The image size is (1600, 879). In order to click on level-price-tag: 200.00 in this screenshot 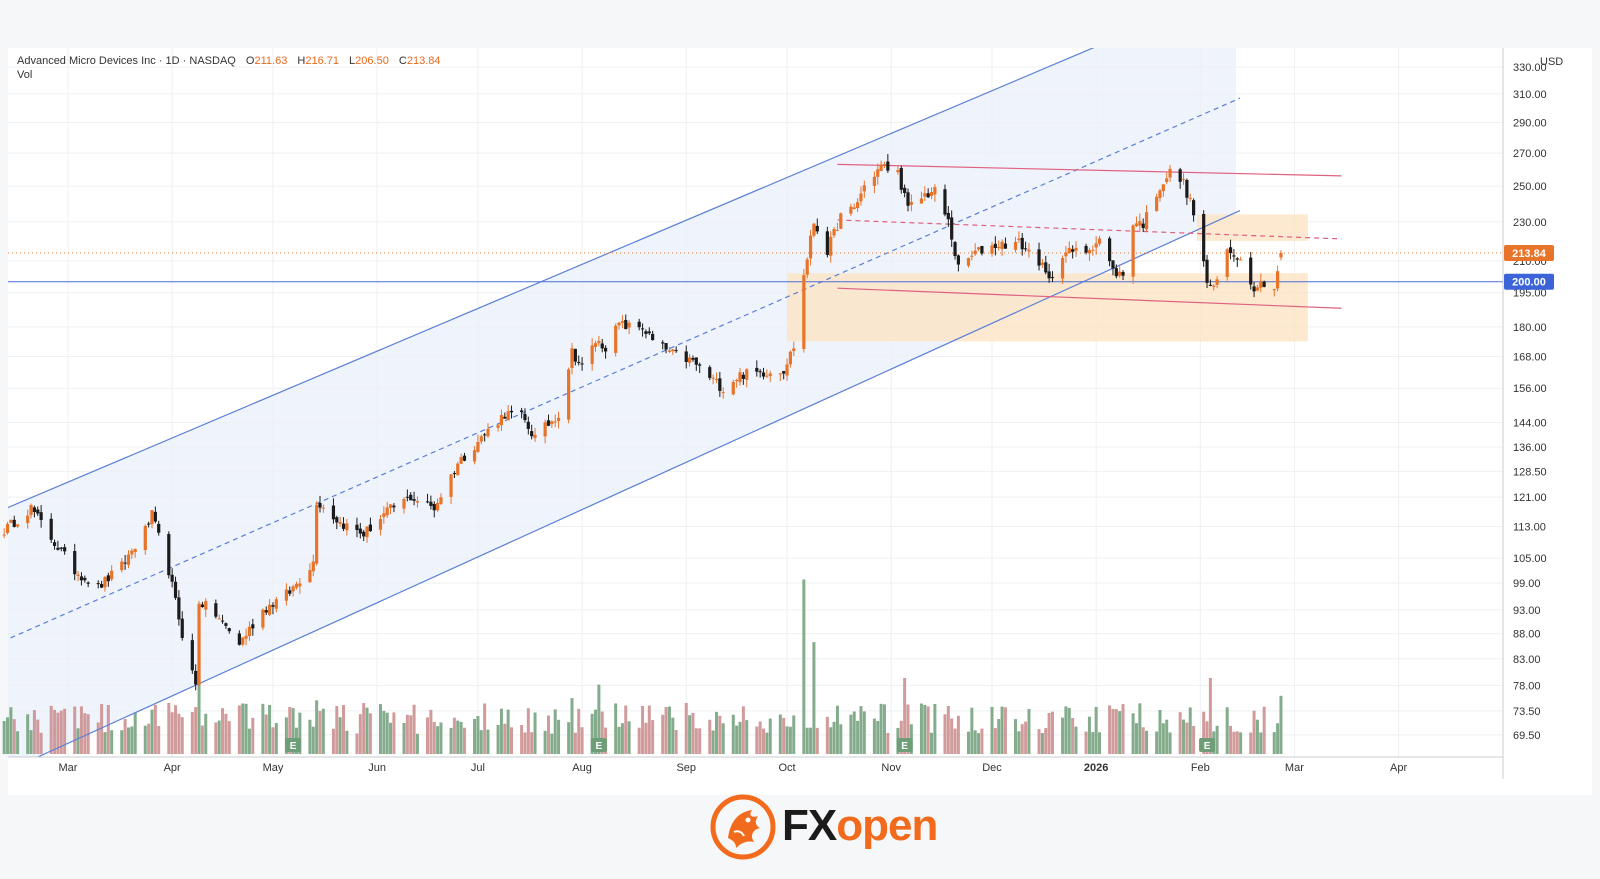, I will do `click(1529, 283)`.